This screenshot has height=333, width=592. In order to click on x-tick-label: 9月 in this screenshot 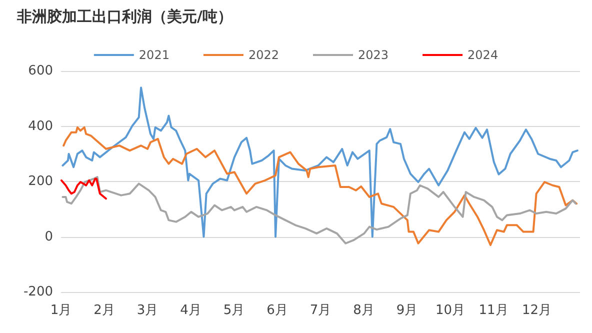, I will do `click(407, 310)`.